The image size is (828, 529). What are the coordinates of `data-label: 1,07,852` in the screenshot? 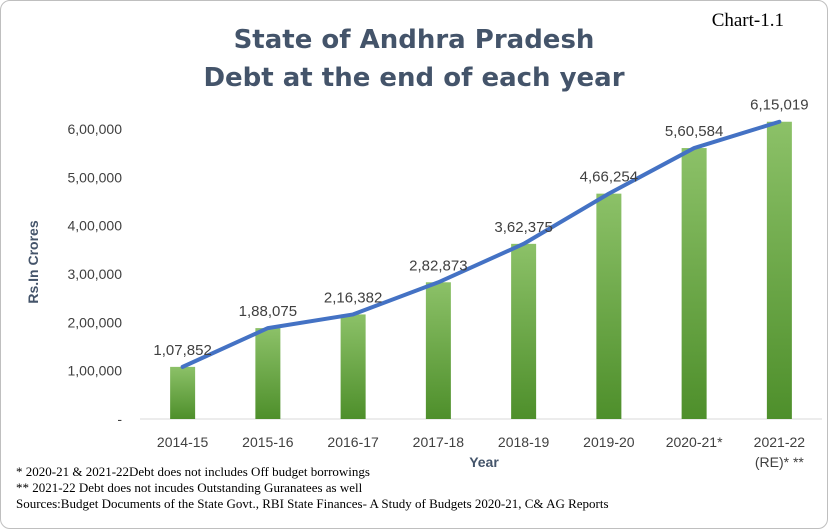 It's located at (182, 350).